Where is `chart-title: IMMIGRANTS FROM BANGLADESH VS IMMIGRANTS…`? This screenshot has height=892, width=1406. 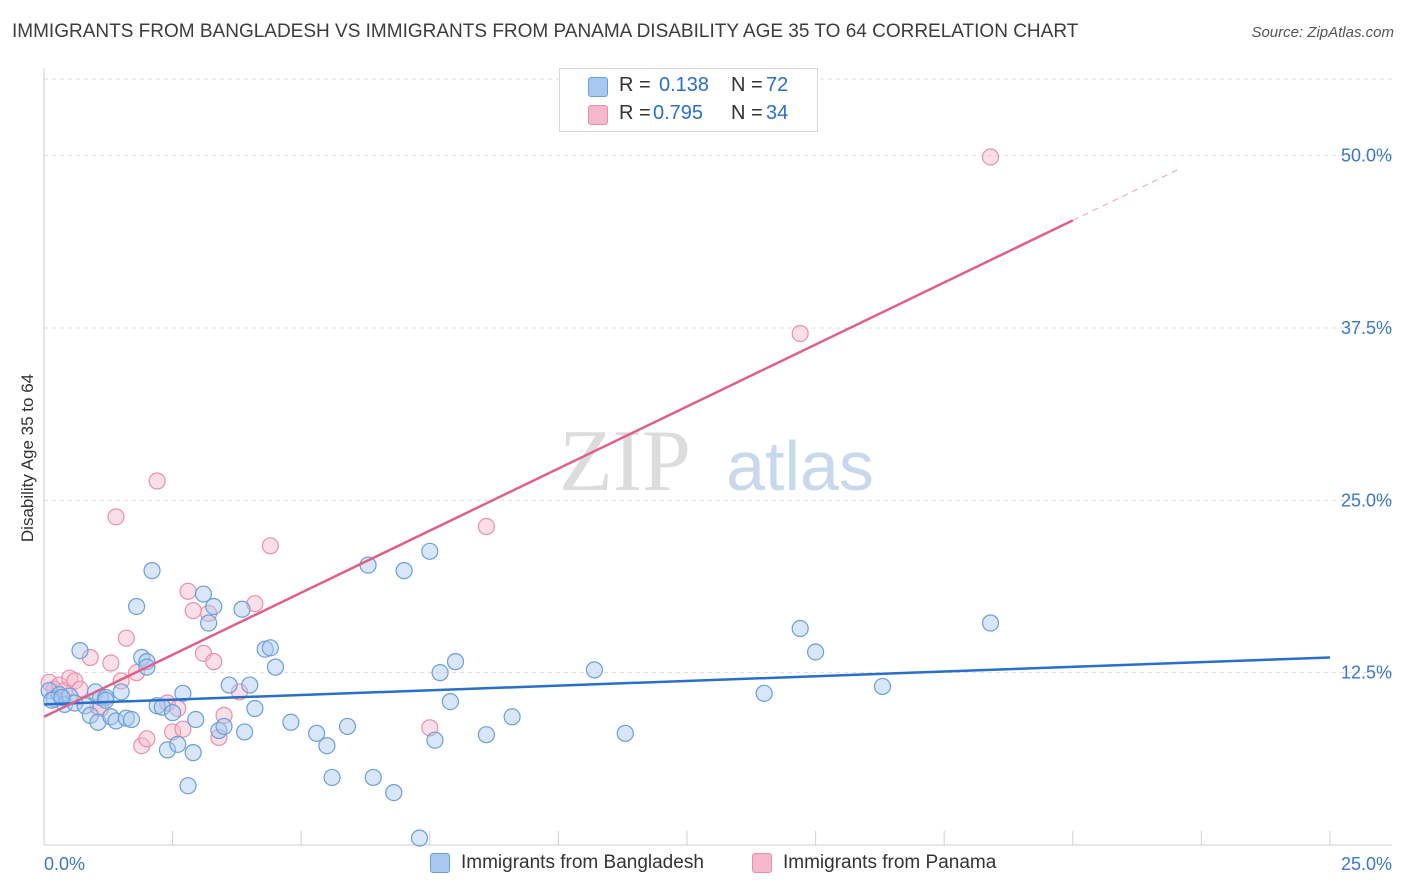 chart-title: IMMIGRANTS FROM BANGLADESH VS IMMIGRANTS… is located at coordinates (545, 31).